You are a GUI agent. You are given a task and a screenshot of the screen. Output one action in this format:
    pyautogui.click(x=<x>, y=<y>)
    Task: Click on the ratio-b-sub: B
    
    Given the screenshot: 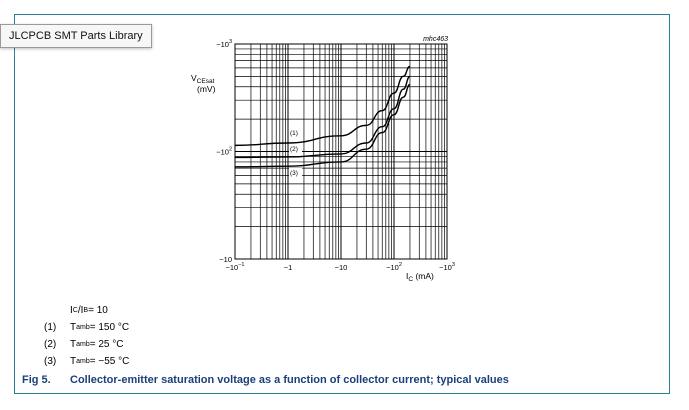 What is the action you would take?
    pyautogui.click(x=86, y=310)
    